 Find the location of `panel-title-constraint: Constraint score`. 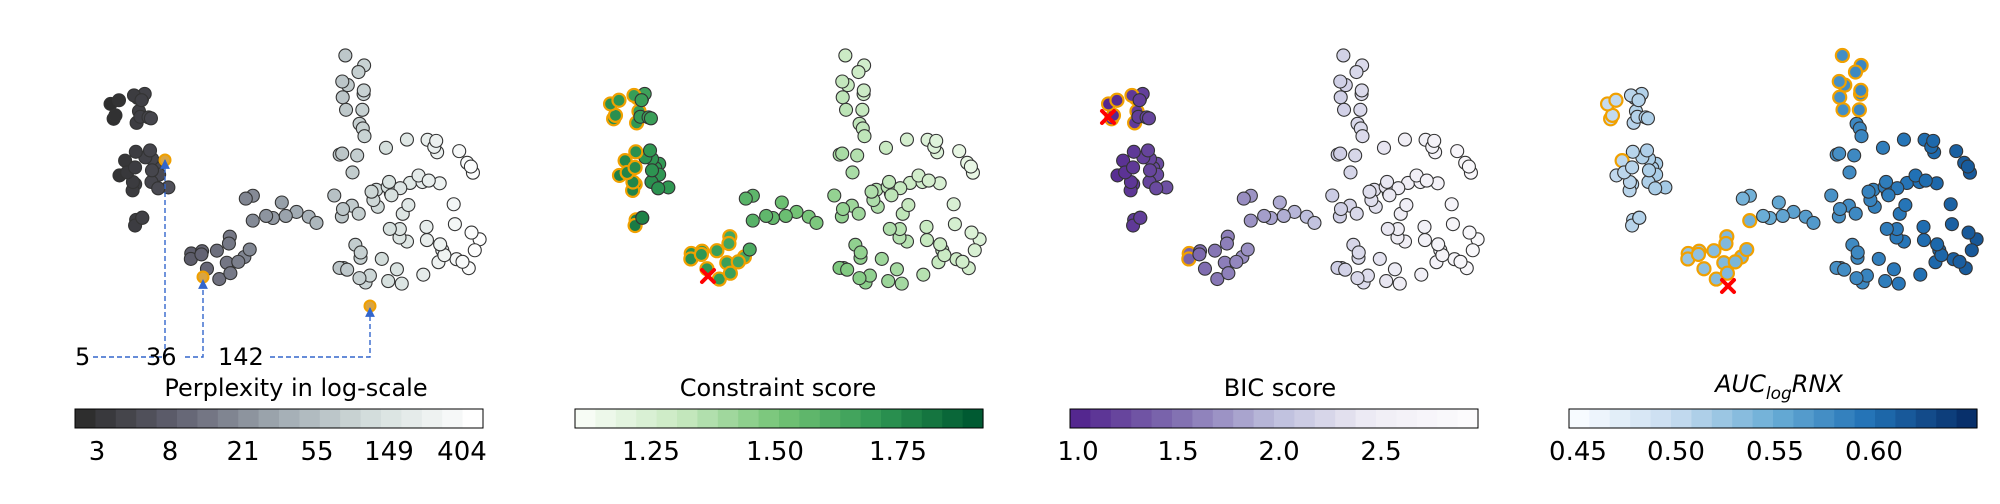

panel-title-constraint: Constraint score is located at coordinates (778, 388).